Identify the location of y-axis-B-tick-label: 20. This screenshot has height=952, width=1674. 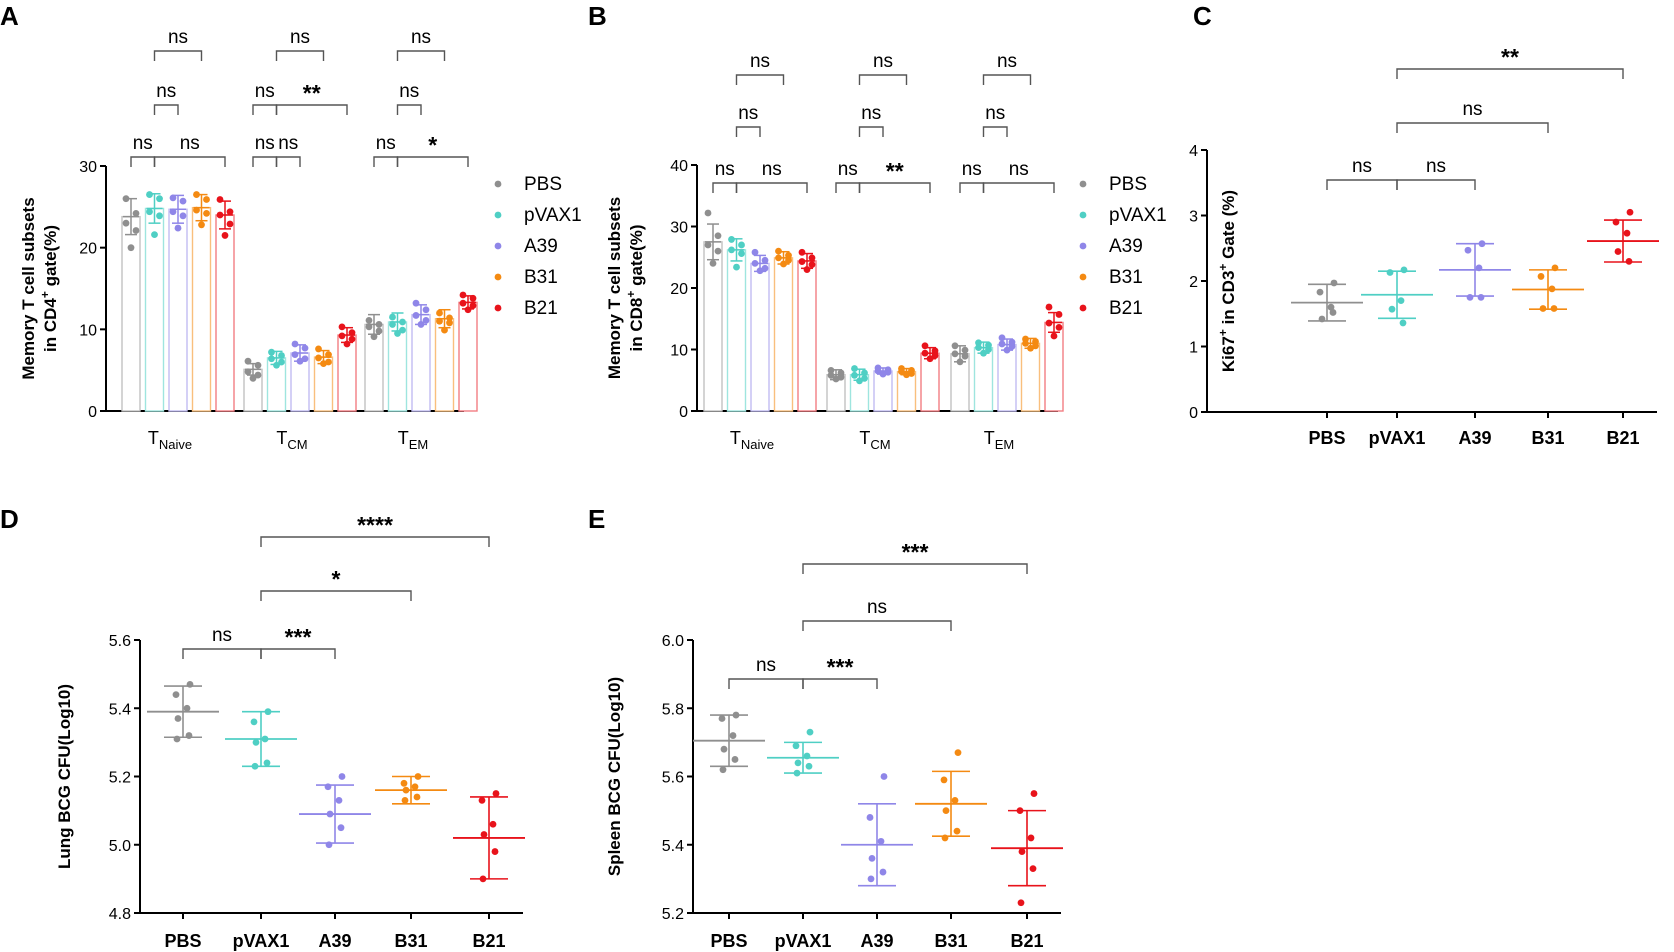
(679, 289).